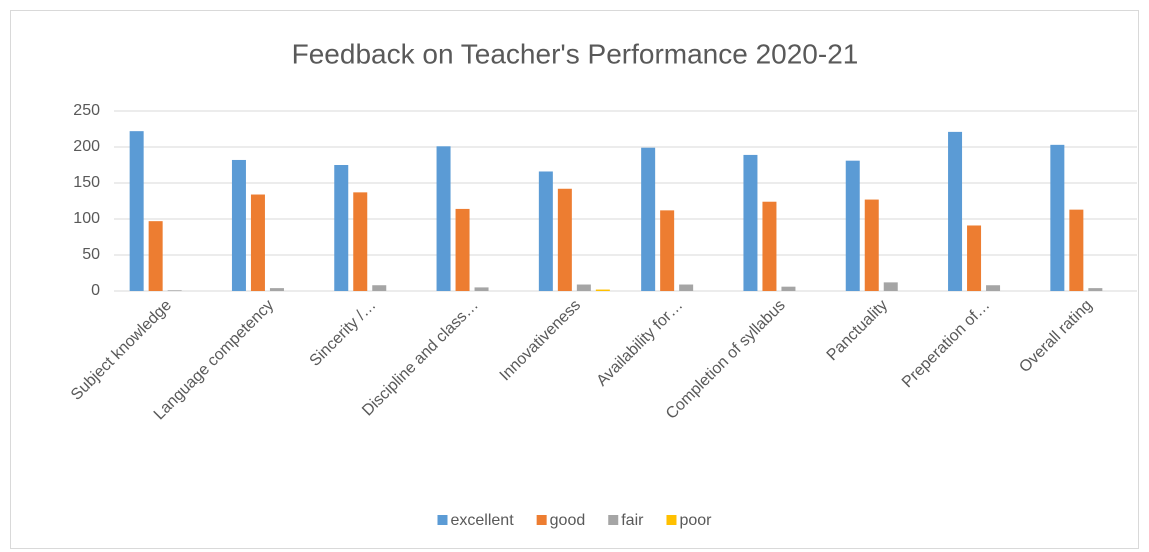 This screenshot has width=1149, height=552. I want to click on y-tick-label: 50, so click(91, 254).